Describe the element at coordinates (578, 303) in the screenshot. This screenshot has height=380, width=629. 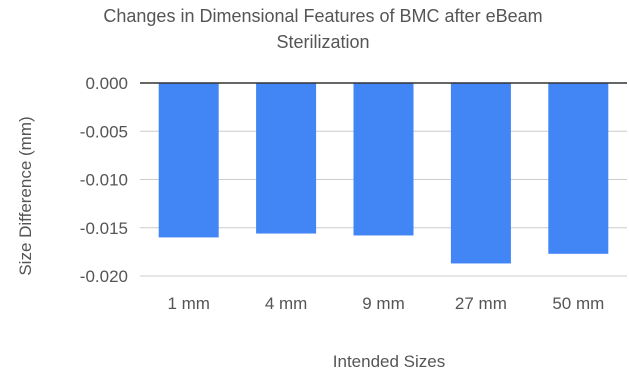
I see `x-tick-label: 50 mm` at that location.